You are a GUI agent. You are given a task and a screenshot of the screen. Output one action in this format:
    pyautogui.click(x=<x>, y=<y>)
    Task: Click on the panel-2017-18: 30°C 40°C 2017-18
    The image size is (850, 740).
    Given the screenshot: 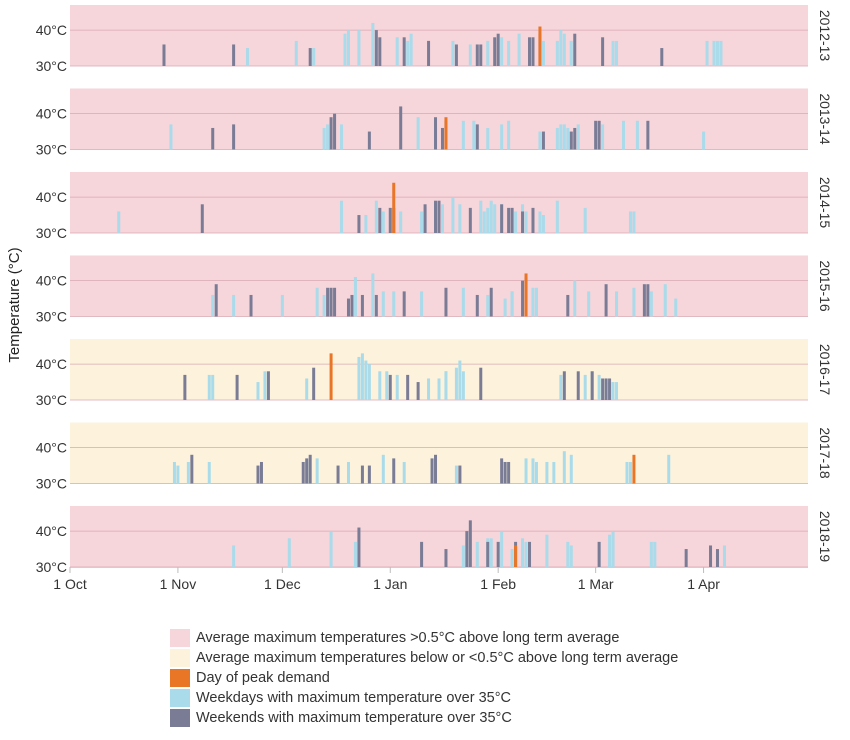 What is the action you would take?
    pyautogui.click(x=434, y=457)
    